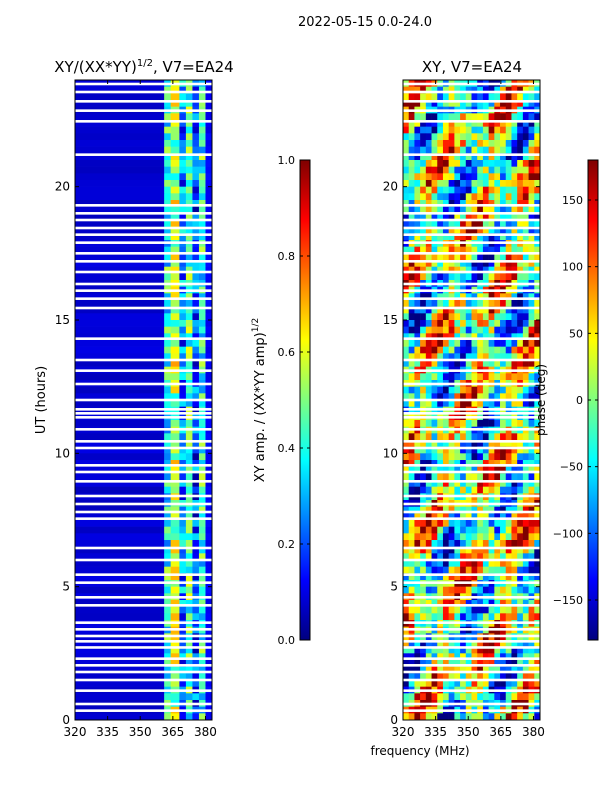  I want to click on y-tick-label: 0, so click(66, 720).